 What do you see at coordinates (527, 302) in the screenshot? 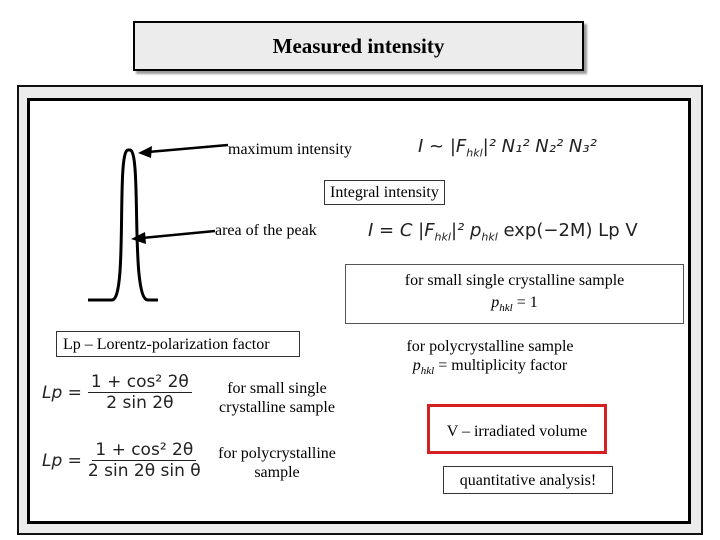
I see `phkl-value: = 1` at bounding box center [527, 302].